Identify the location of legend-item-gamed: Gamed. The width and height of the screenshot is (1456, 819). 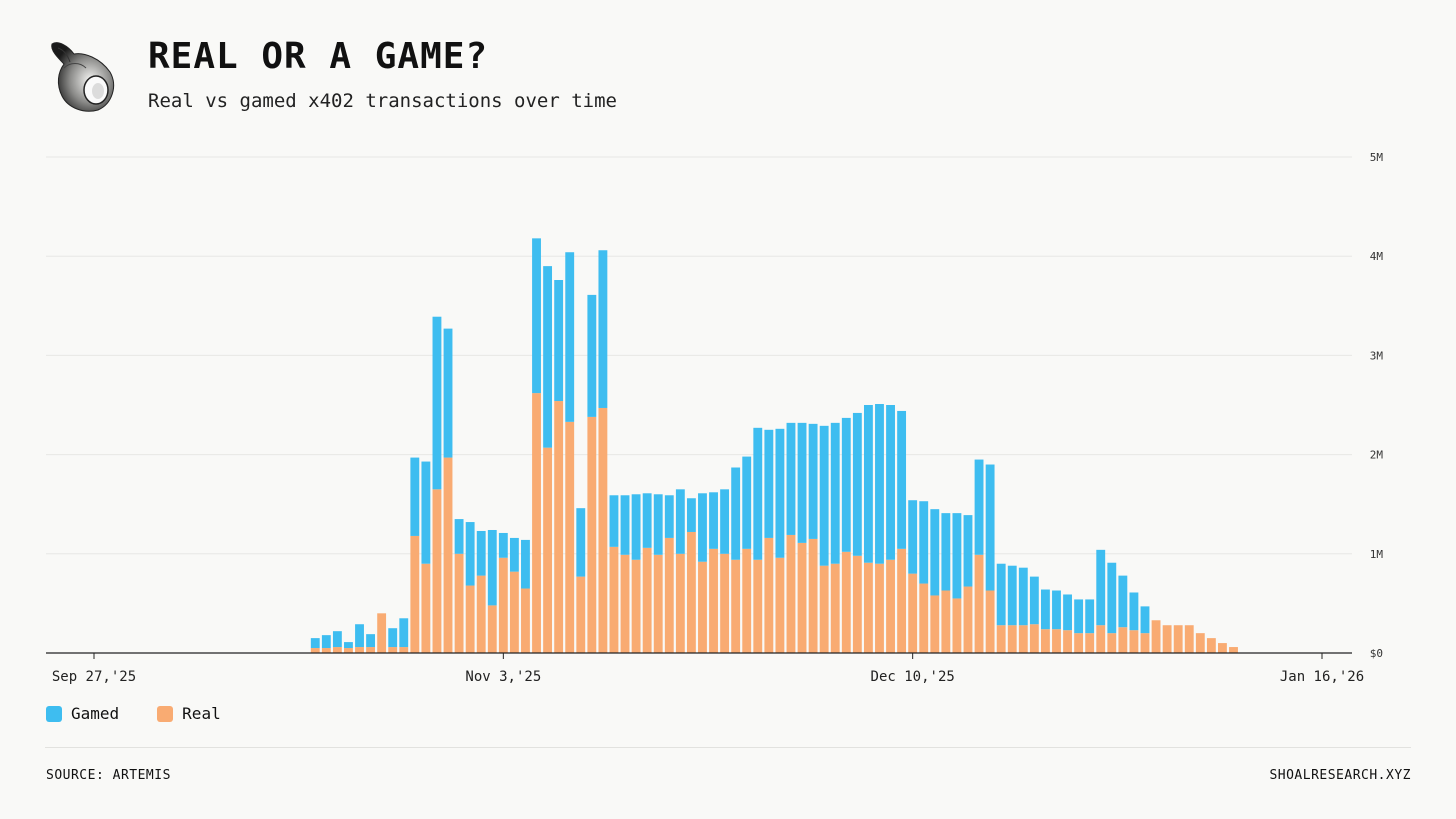
(82, 713).